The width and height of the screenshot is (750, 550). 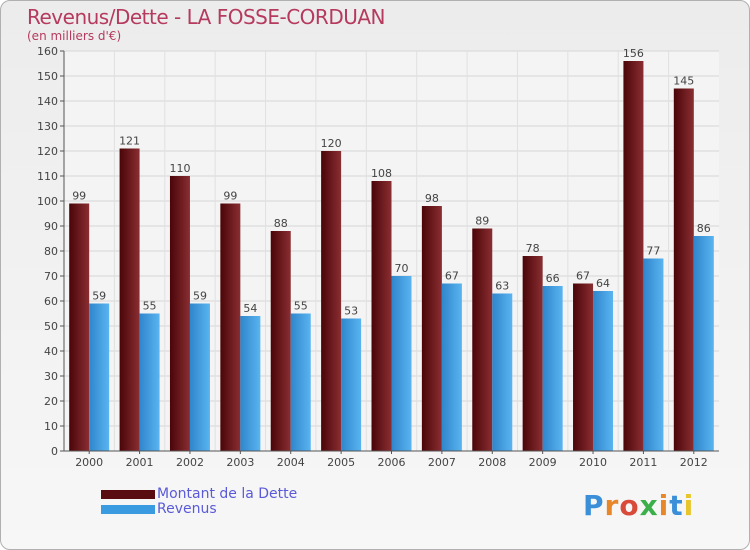 What do you see at coordinates (643, 462) in the screenshot?
I see `x-tick-label: 2011` at bounding box center [643, 462].